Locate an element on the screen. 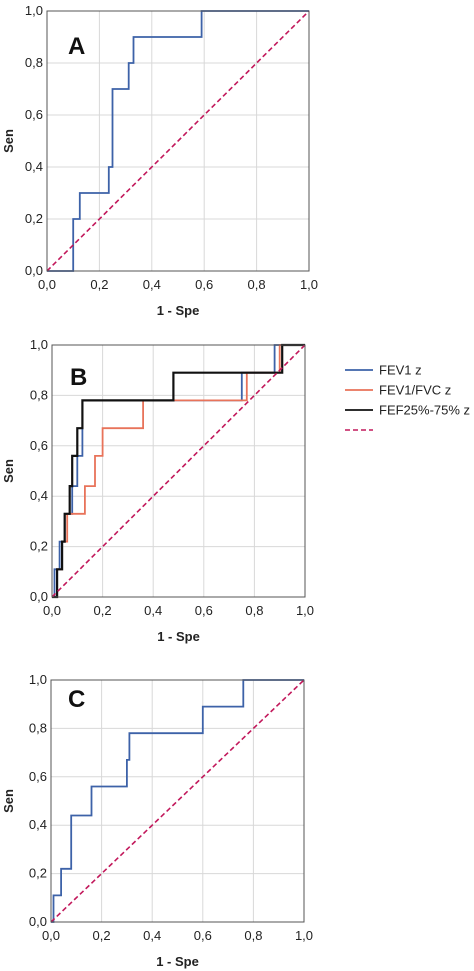 The width and height of the screenshot is (474, 971). panel-label: B is located at coordinates (78, 377).